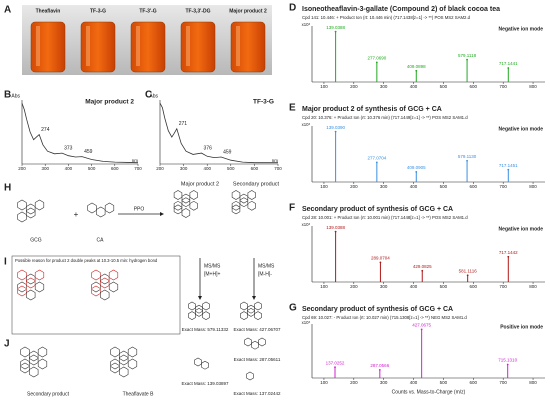  Describe the element at coordinates (372, 109) in the screenshot. I see `chart-title: Major product 2 of synthesis of GCG + CA` at that location.